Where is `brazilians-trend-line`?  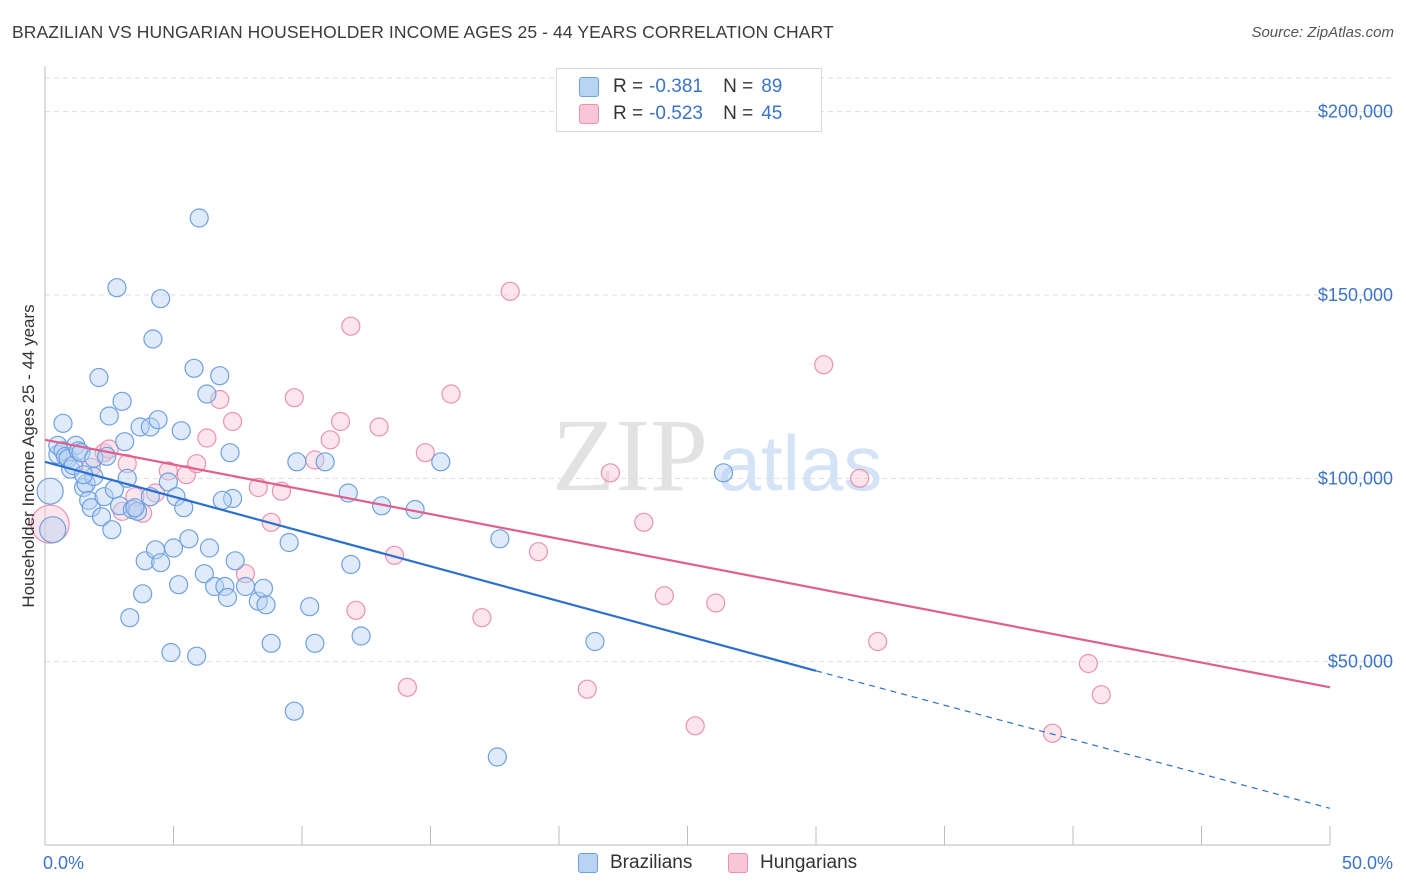
brazilians-trend-line is located at coordinates (430, 566).